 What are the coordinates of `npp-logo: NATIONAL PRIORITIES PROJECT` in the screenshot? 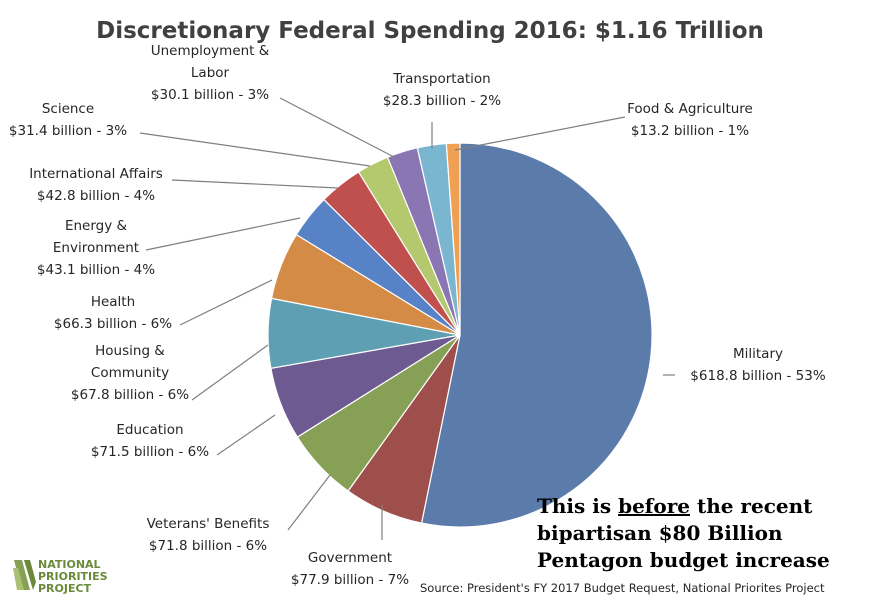 It's located at (60, 576).